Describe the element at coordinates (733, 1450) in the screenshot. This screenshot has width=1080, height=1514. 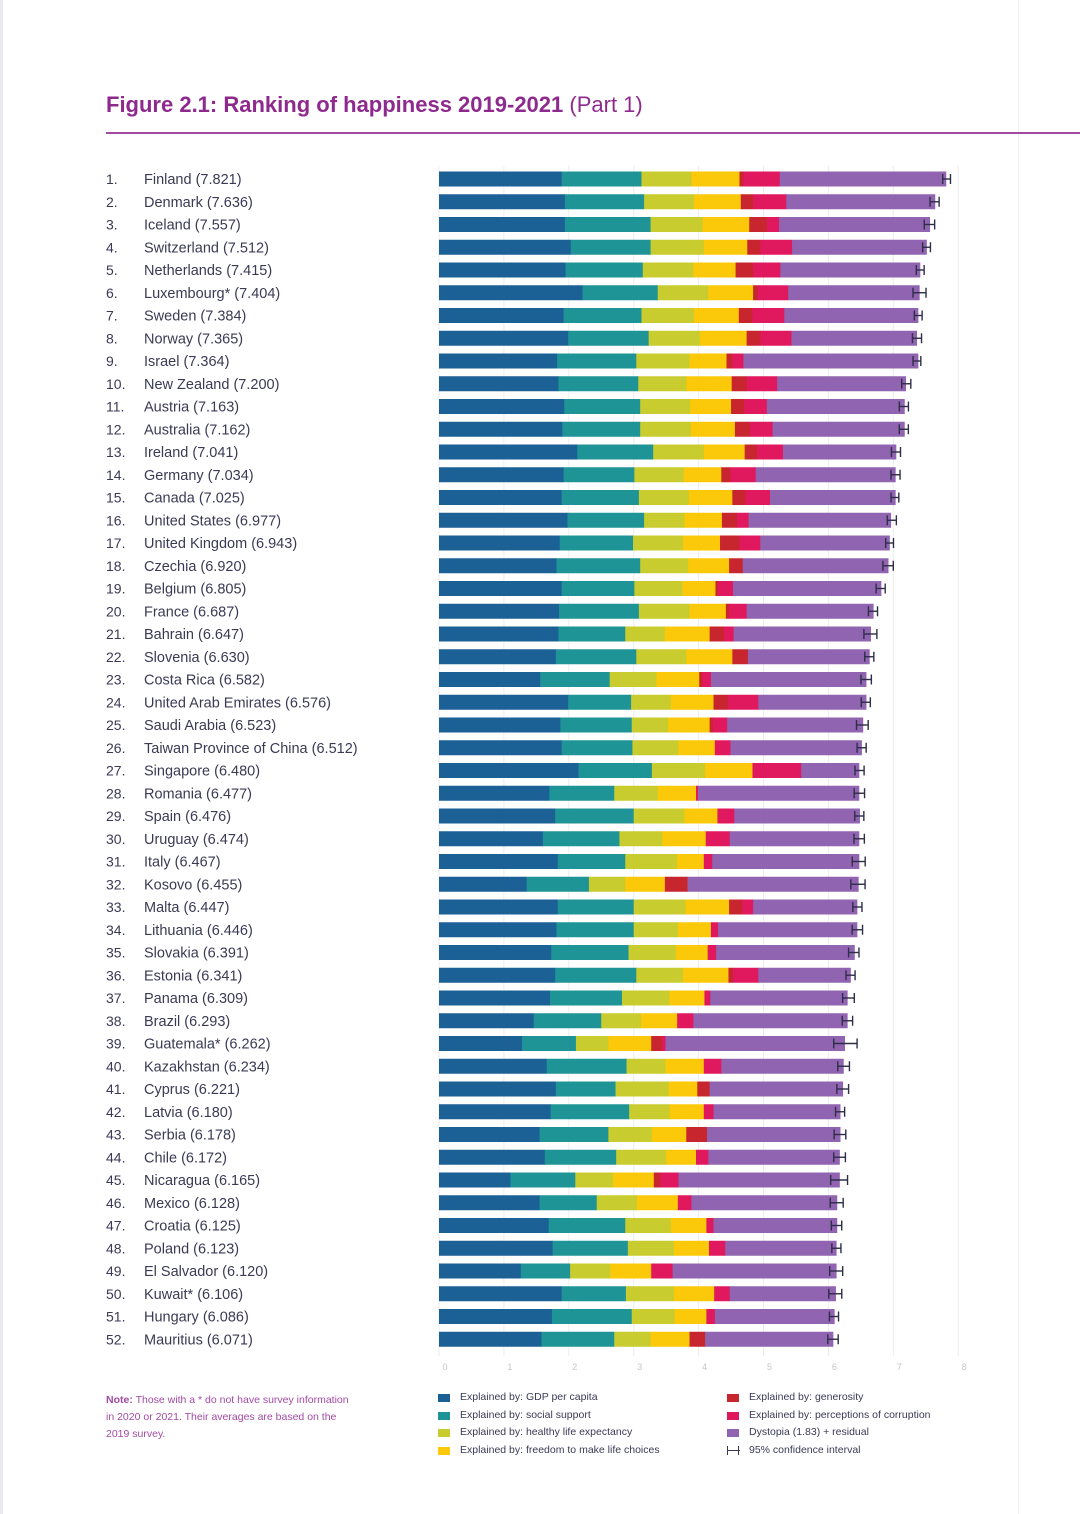
I see `confidence-interval-icon` at that location.